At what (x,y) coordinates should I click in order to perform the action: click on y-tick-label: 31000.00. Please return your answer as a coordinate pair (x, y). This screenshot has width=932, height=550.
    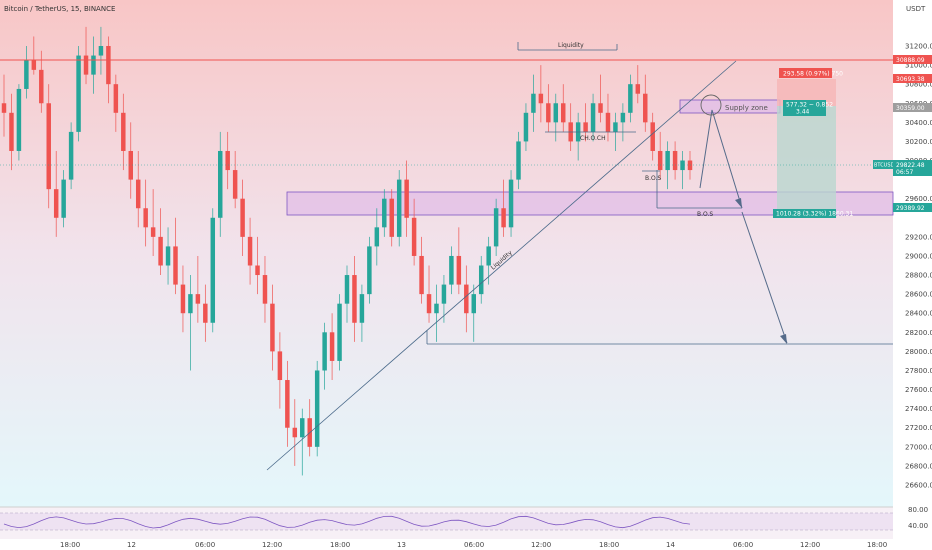
    Looking at the image, I should click on (918, 66).